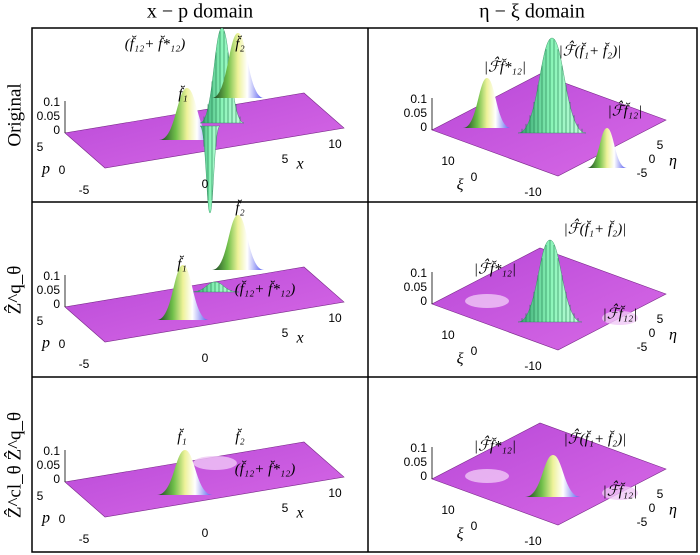  Describe the element at coordinates (14, 465) in the screenshot. I see `row-label: Ẑ^cl_θ Ẑ^q_θ` at that location.